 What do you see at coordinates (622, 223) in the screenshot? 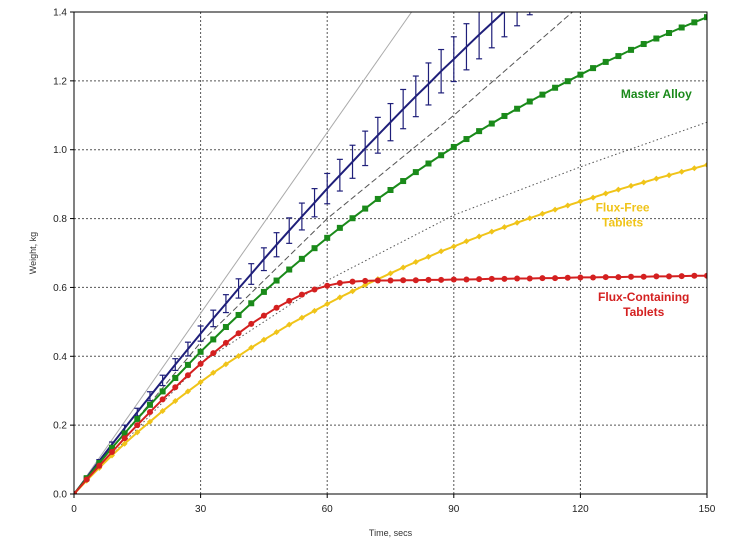
I see `annotation-line: Tablets` at bounding box center [622, 223].